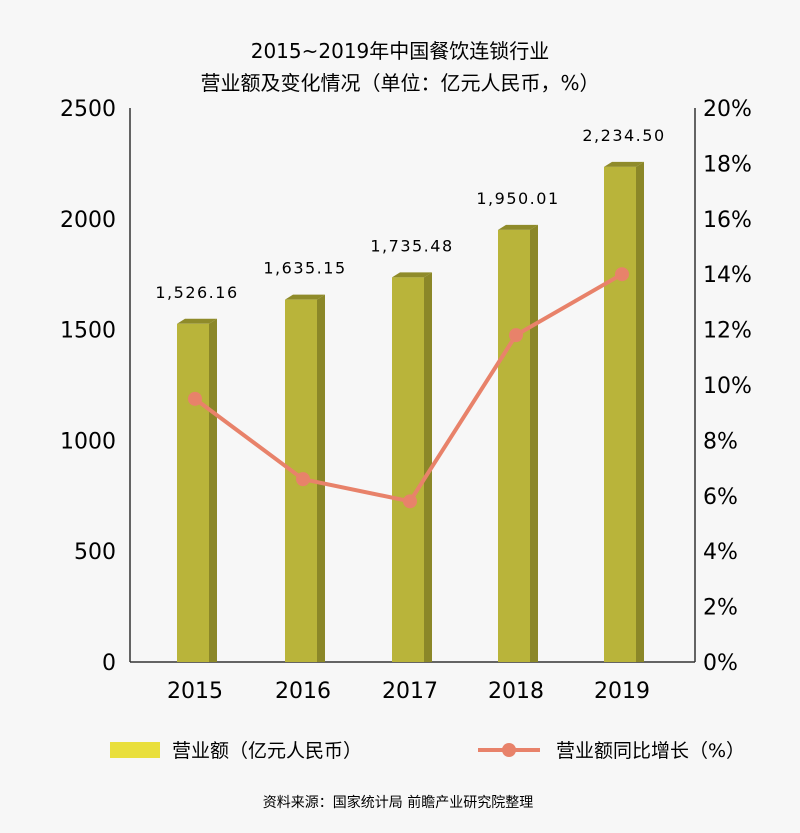  I want to click on chart-title-line2: 营业额及变化情况（单位：亿元人民币，%）, so click(399, 83).